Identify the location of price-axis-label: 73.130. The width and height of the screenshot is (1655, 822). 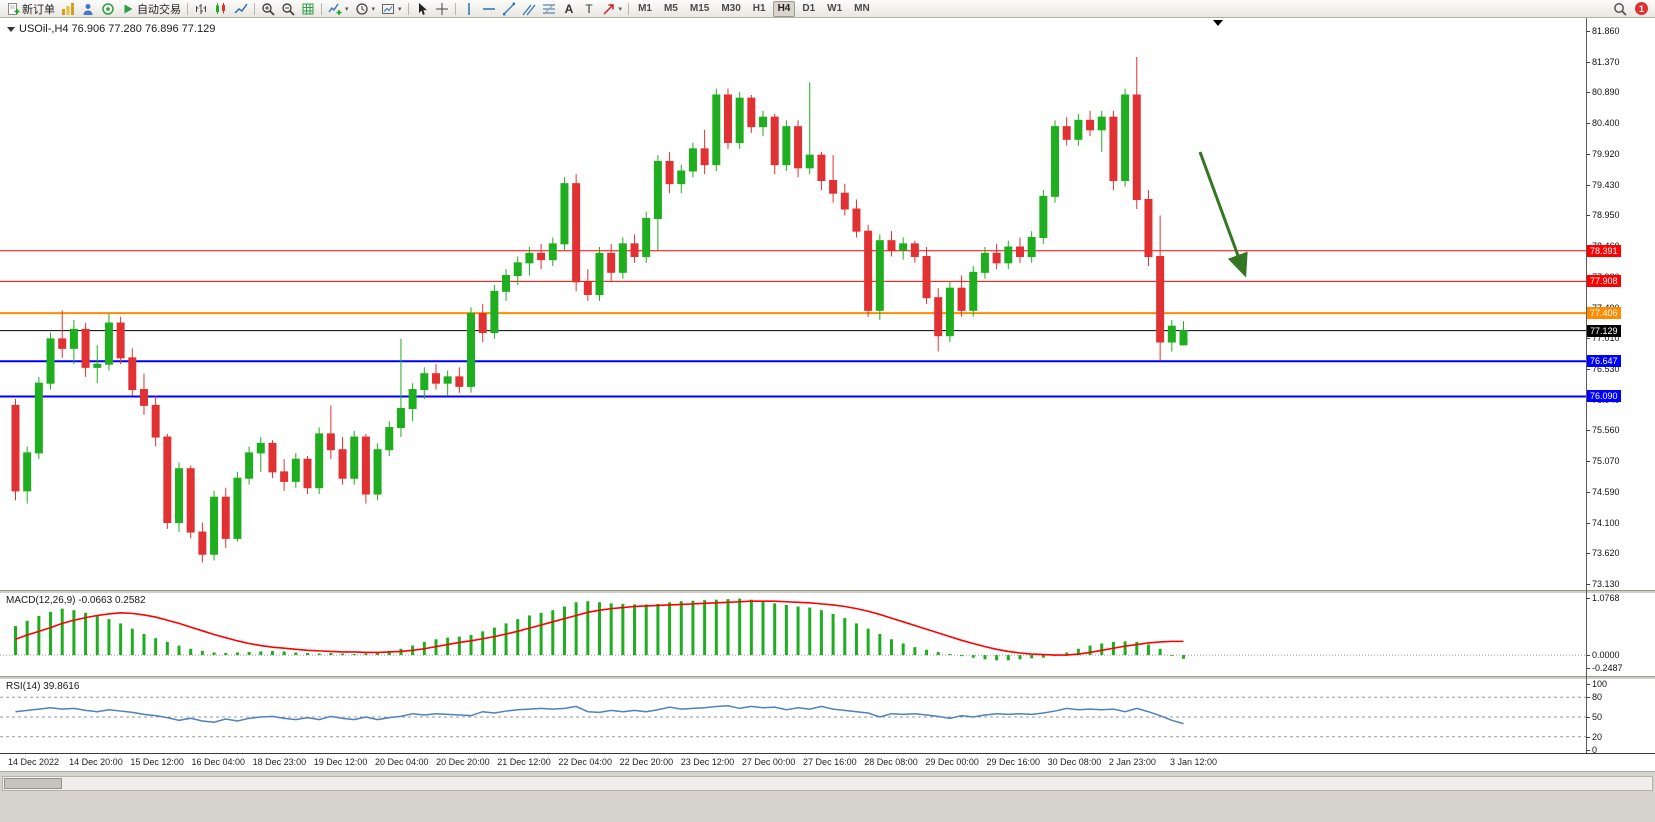
(1606, 584).